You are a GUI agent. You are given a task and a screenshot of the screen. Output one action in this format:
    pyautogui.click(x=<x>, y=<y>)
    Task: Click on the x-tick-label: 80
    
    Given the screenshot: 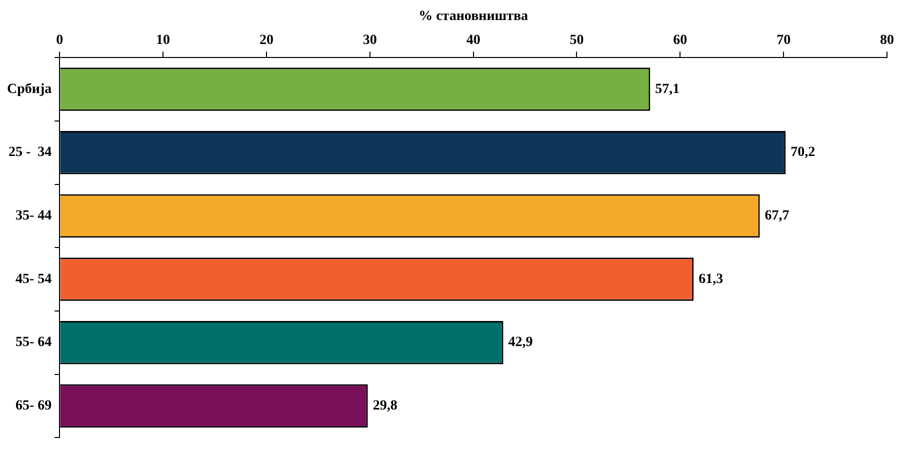 What is the action you would take?
    pyautogui.click(x=887, y=40)
    